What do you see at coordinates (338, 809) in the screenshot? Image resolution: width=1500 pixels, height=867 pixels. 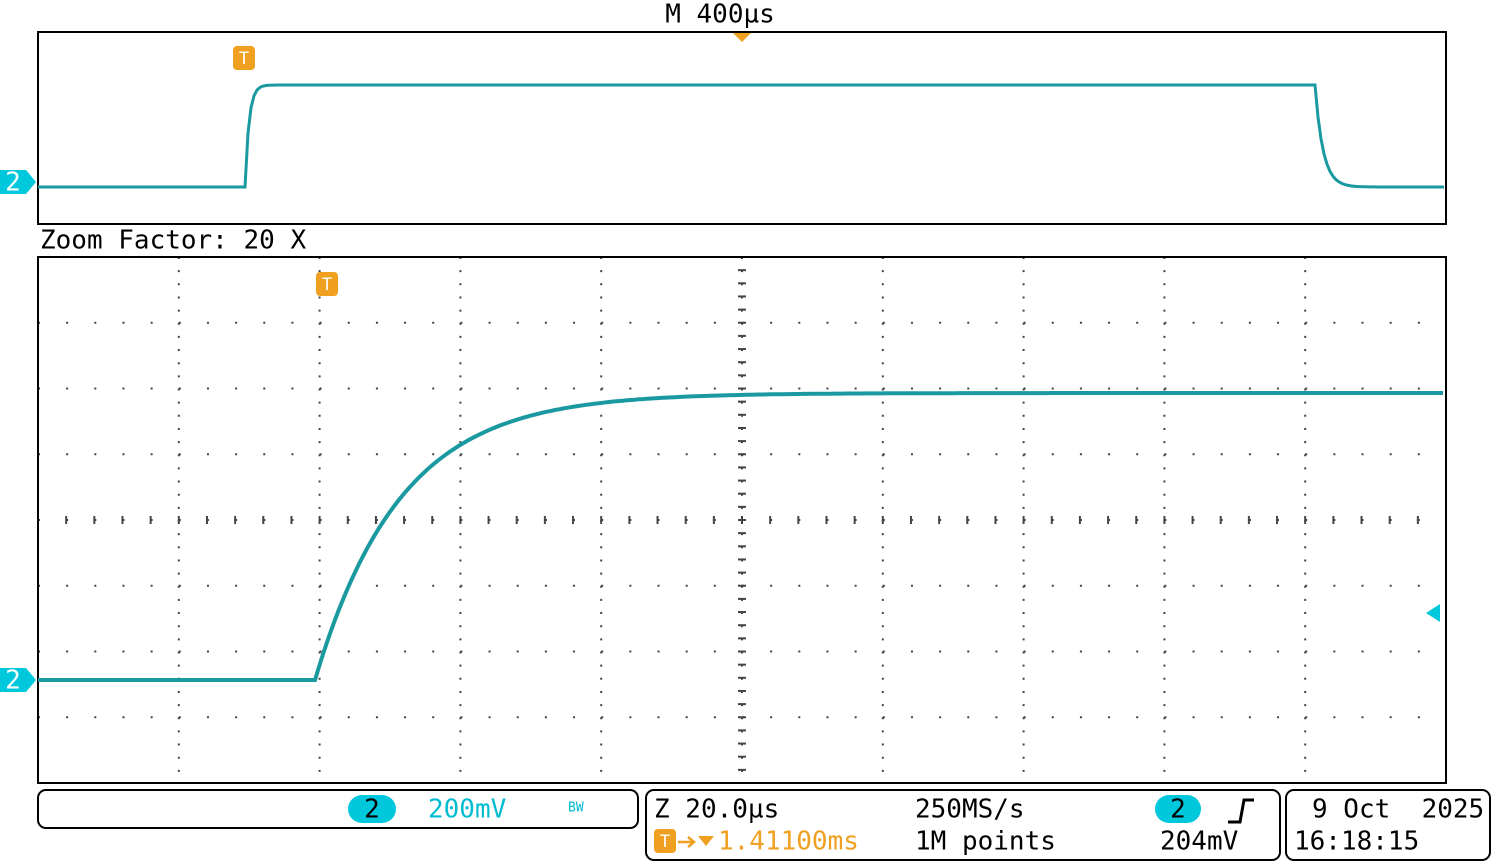 I see `channel-box` at bounding box center [338, 809].